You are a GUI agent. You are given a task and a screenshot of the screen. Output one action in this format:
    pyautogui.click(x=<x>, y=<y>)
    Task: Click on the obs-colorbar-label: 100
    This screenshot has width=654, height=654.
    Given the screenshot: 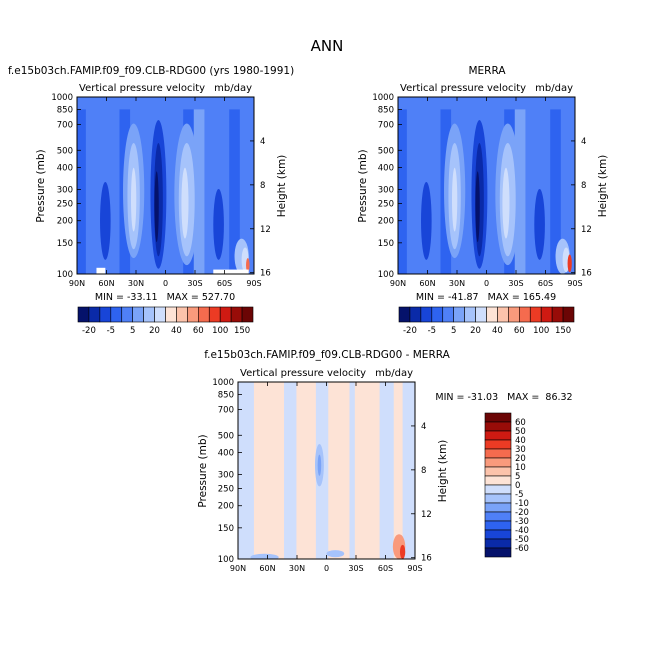 What is the action you would take?
    pyautogui.click(x=541, y=331)
    